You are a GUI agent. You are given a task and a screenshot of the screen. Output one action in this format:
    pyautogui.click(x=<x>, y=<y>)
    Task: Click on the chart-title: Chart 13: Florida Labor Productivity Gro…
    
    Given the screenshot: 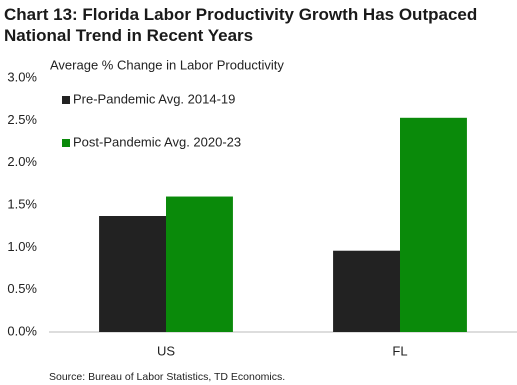 What is the action you would take?
    pyautogui.click(x=241, y=25)
    